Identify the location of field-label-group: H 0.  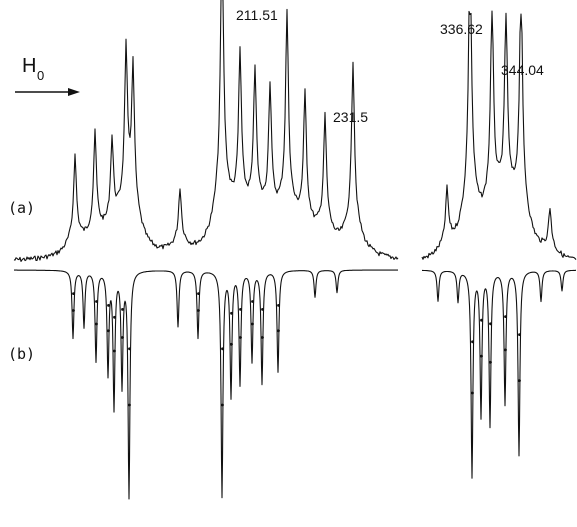
(47, 75).